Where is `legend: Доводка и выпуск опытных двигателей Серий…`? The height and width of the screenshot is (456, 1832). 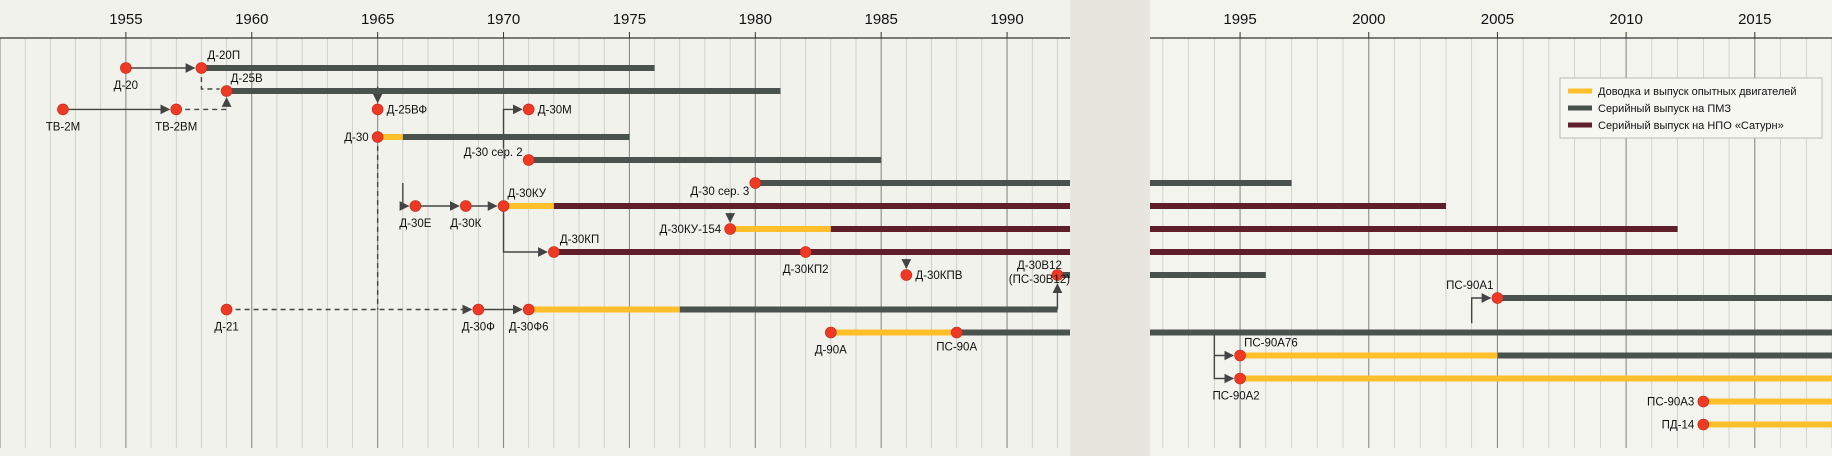
legend: Доводка и выпуск опытных двигателей Серий… is located at coordinates (1691, 108).